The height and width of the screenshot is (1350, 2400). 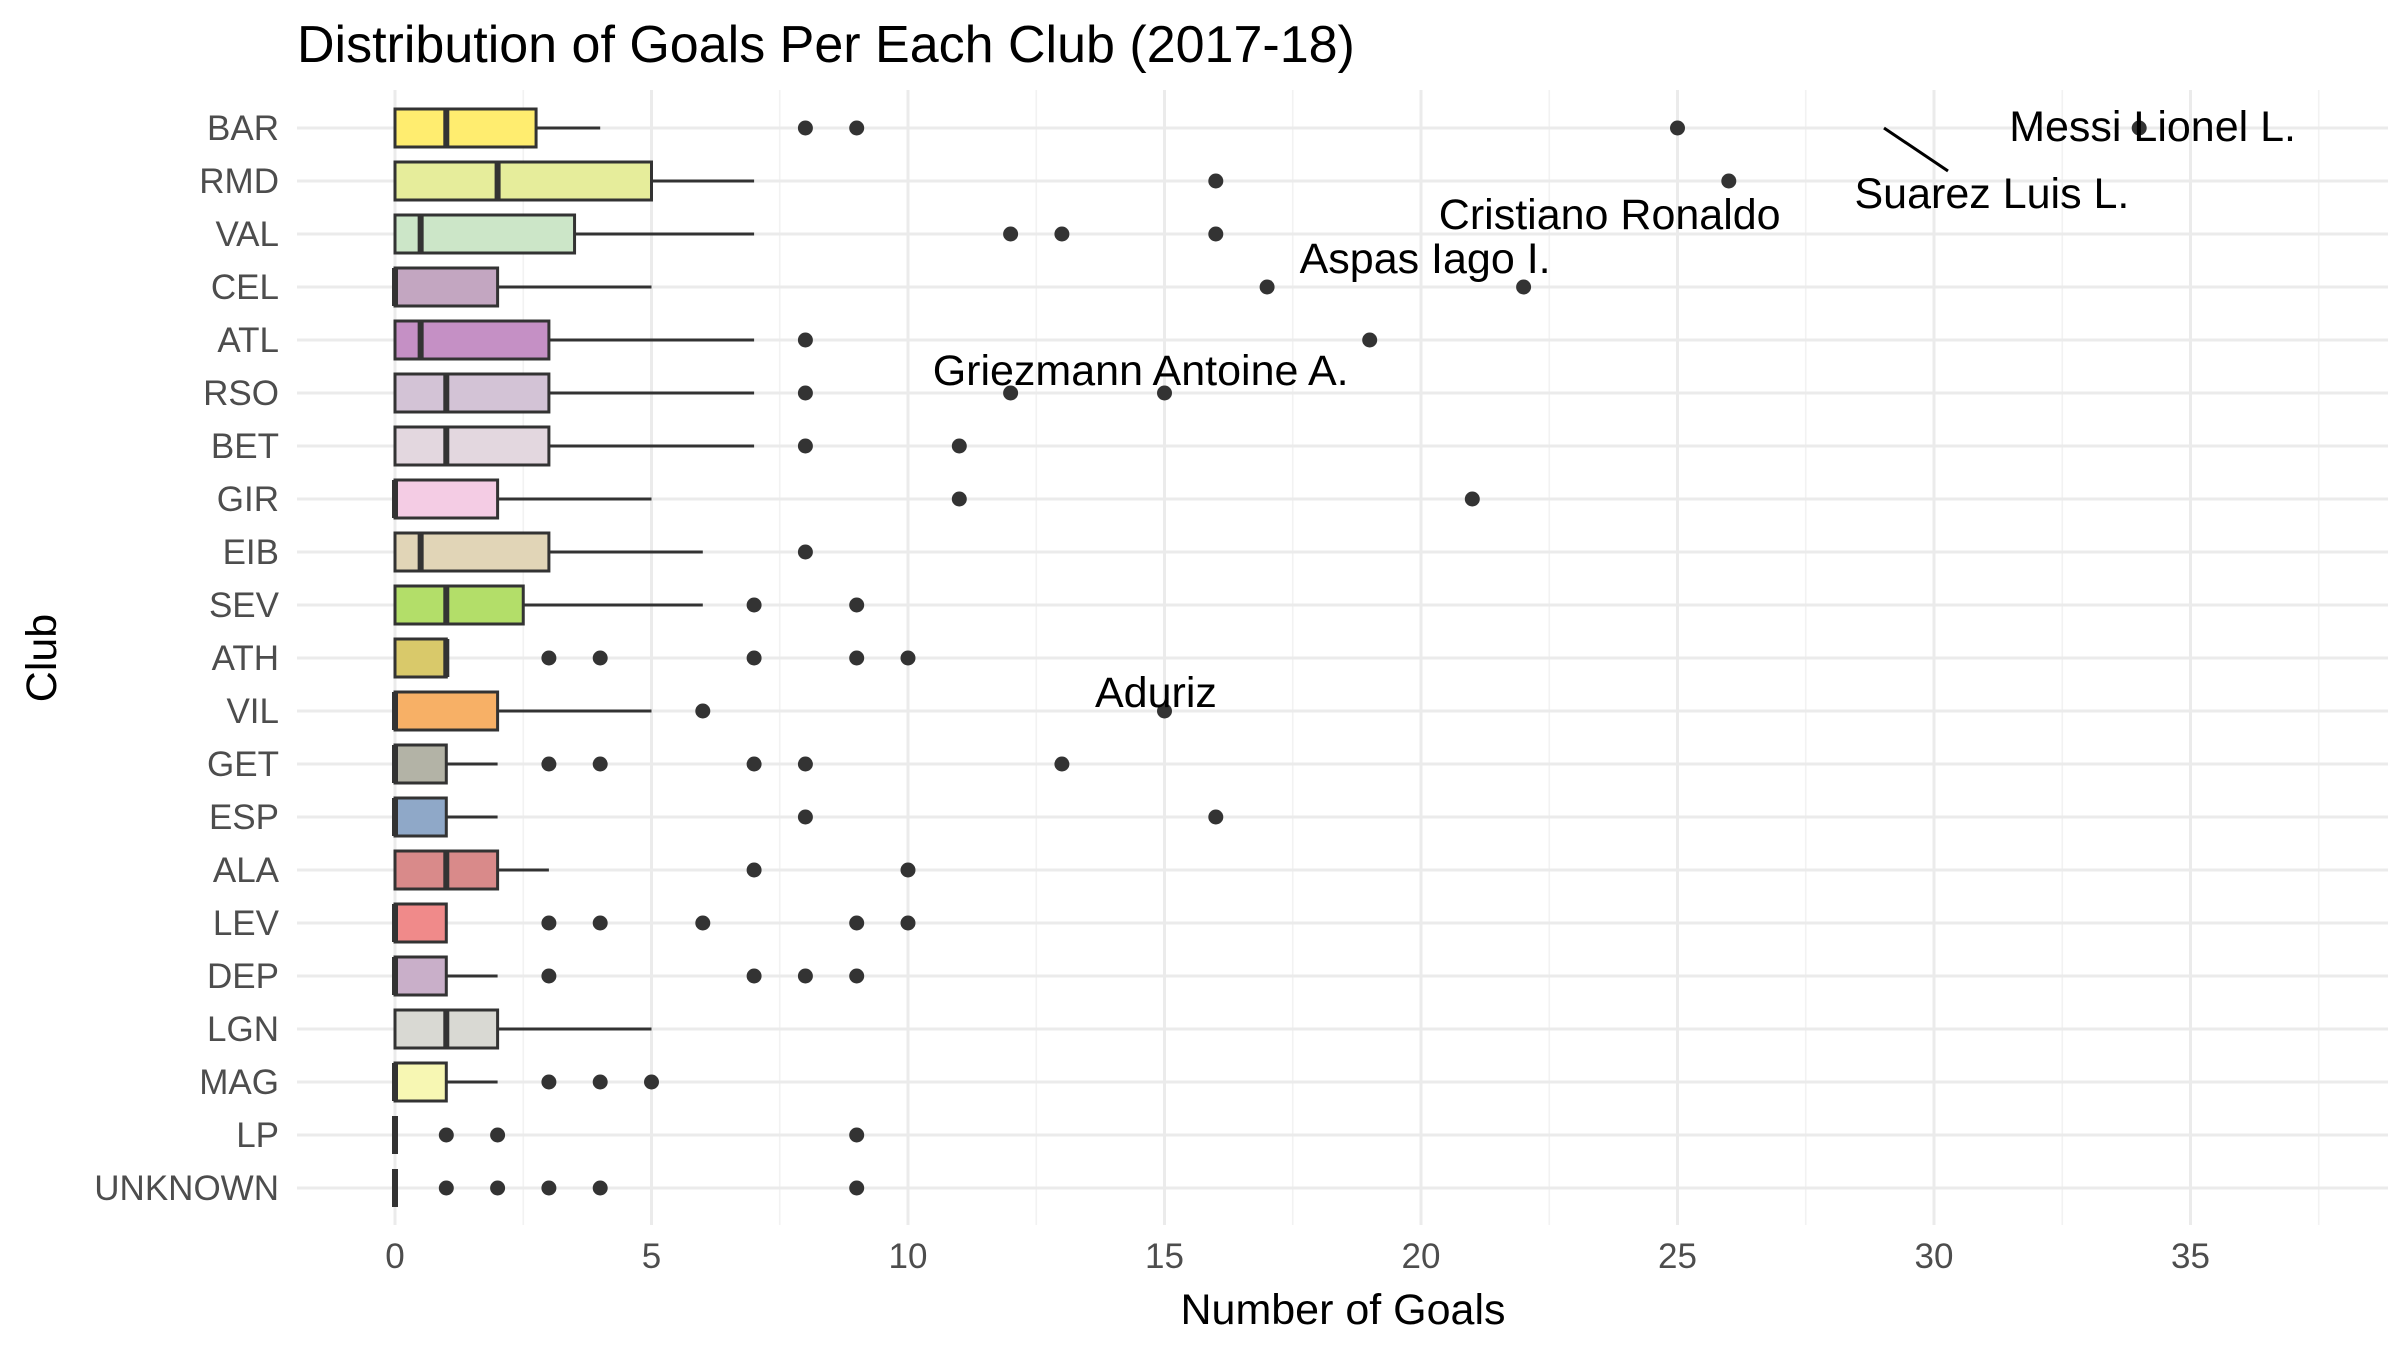 I want to click on box-bet, so click(x=680, y=446).